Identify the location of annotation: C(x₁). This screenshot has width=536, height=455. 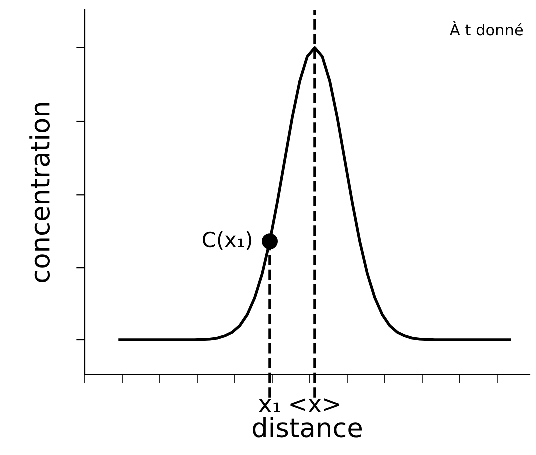
(227, 241).